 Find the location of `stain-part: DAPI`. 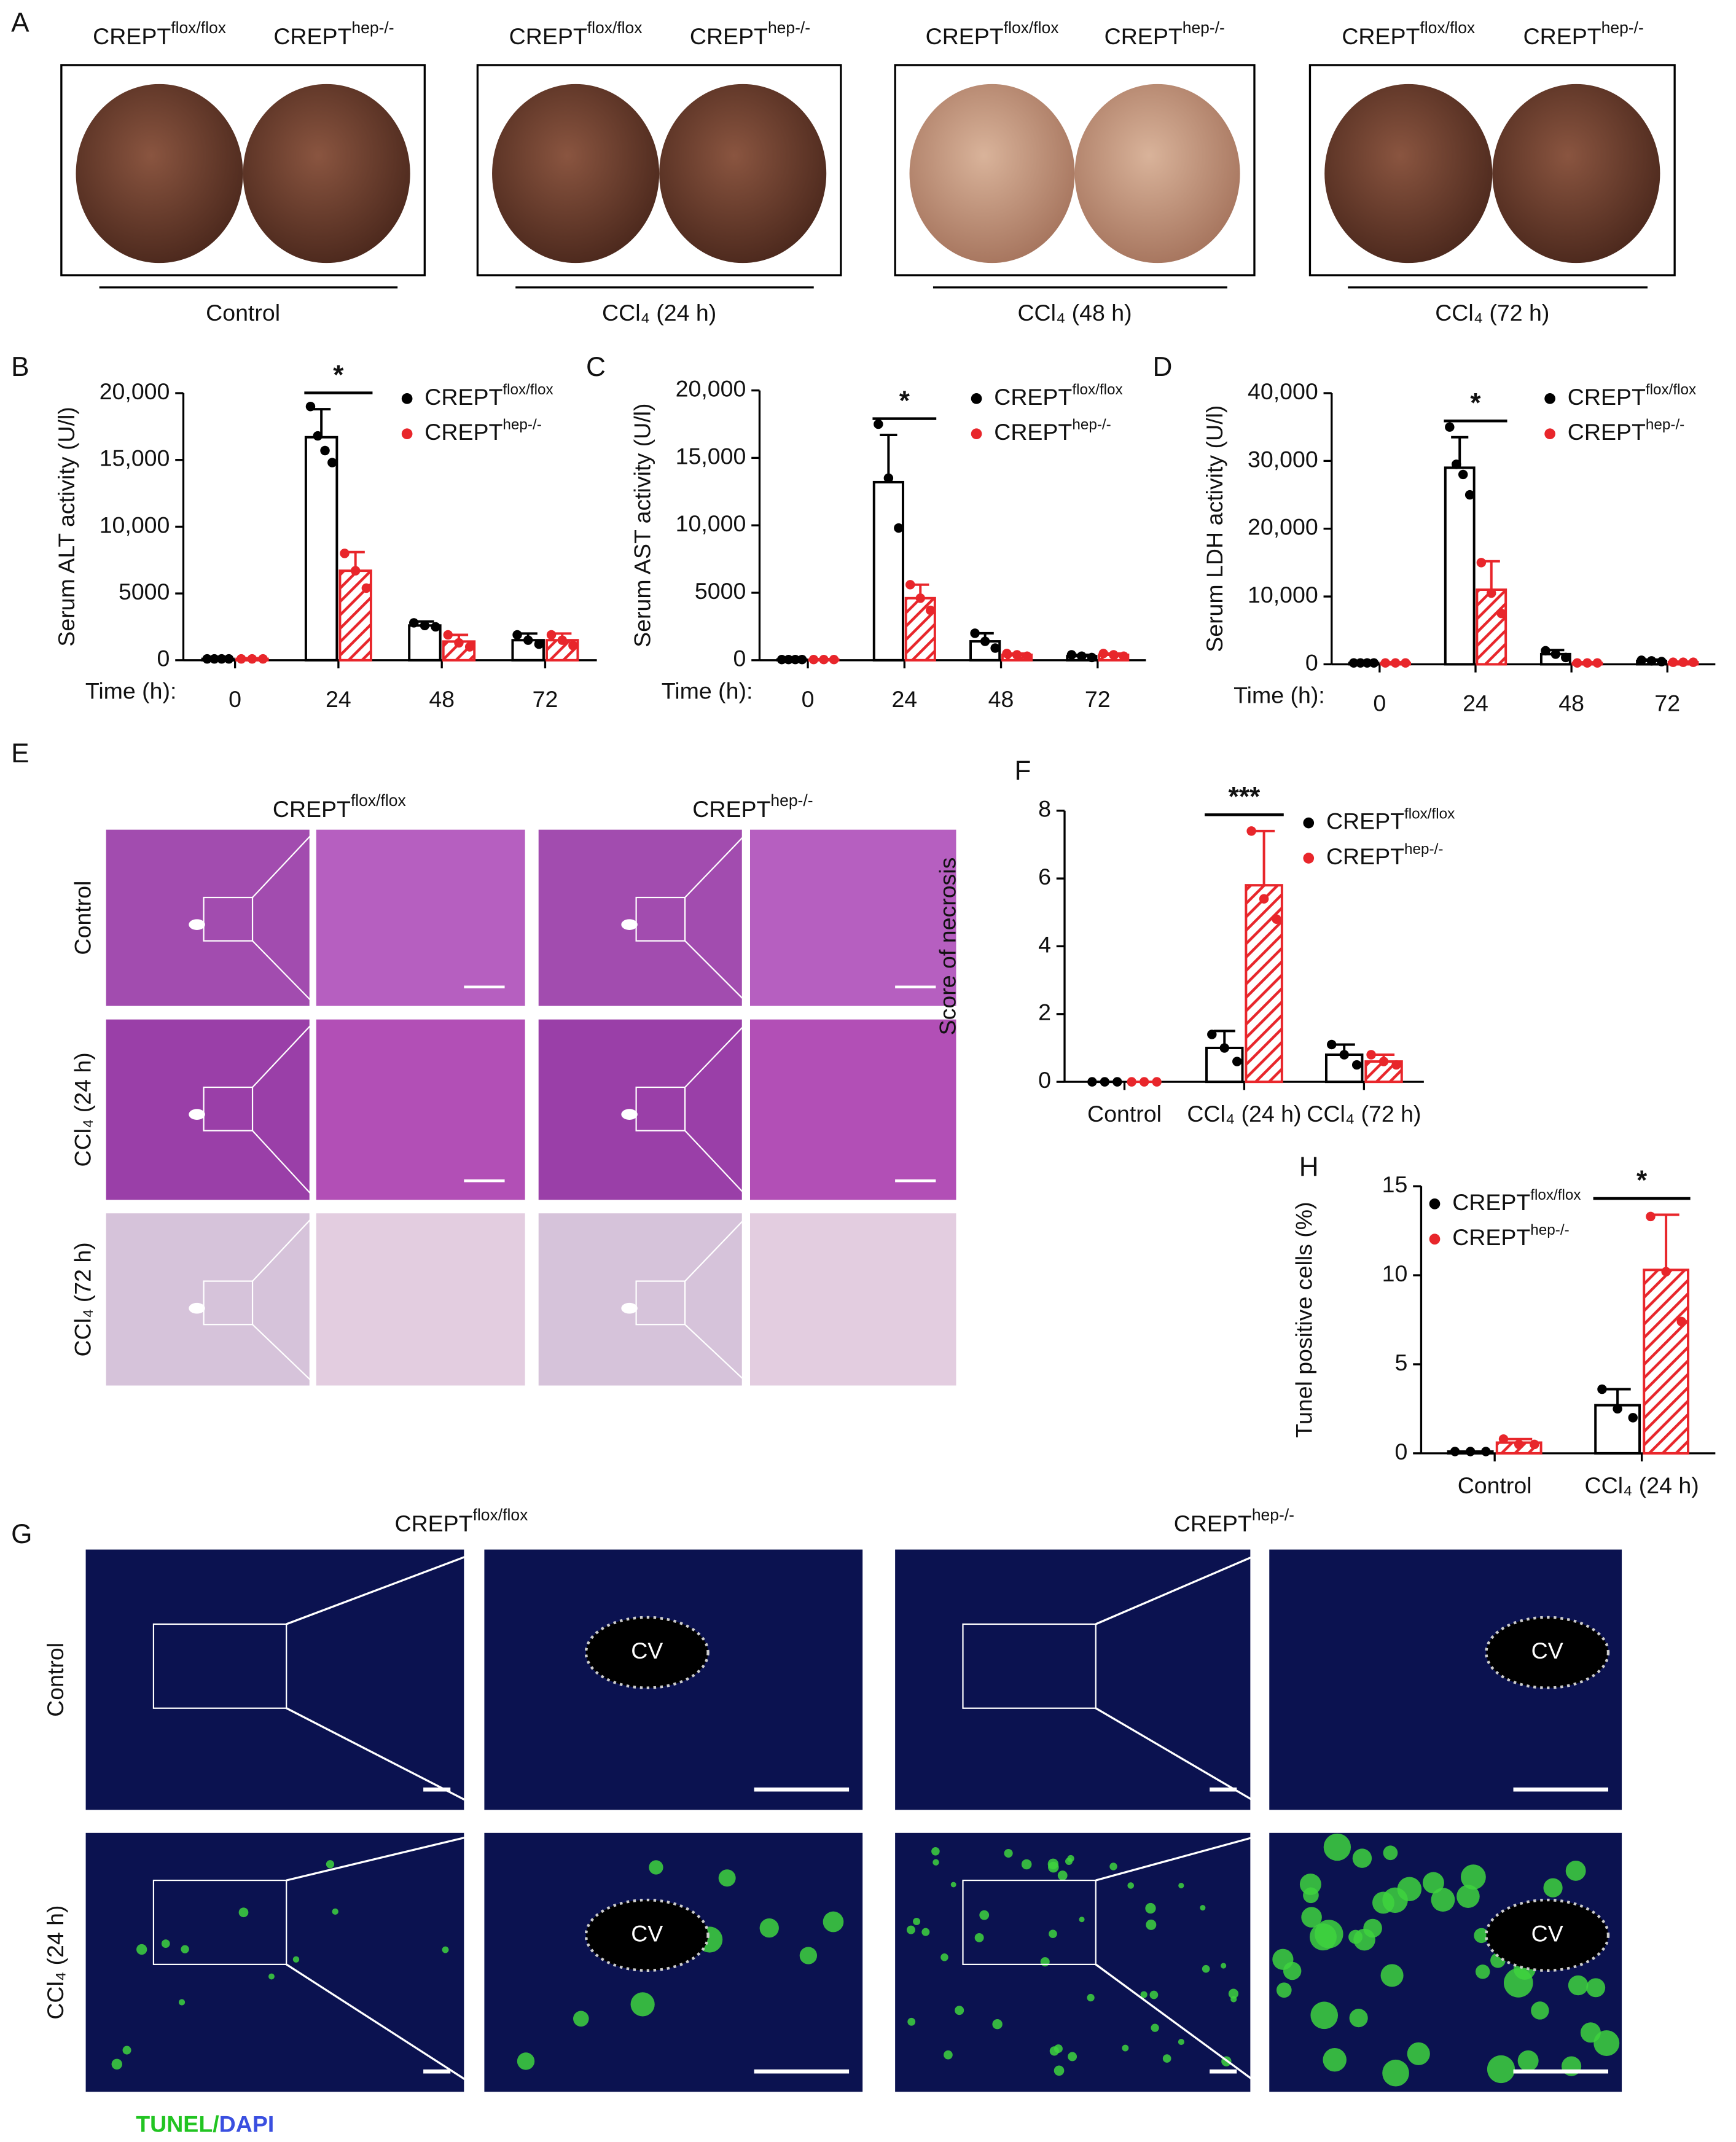

stain-part: DAPI is located at coordinates (247, 2123).